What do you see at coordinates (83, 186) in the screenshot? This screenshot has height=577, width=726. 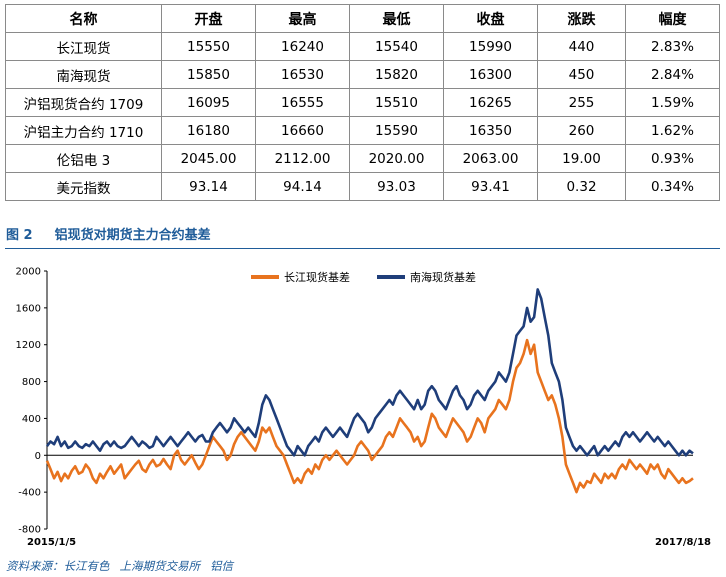 I see `table-cell: 美元指数` at bounding box center [83, 186].